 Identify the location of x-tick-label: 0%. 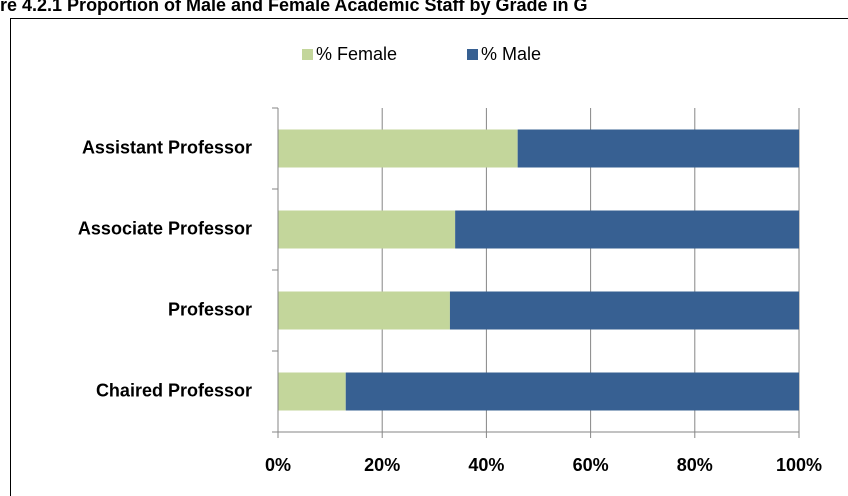
(278, 465).